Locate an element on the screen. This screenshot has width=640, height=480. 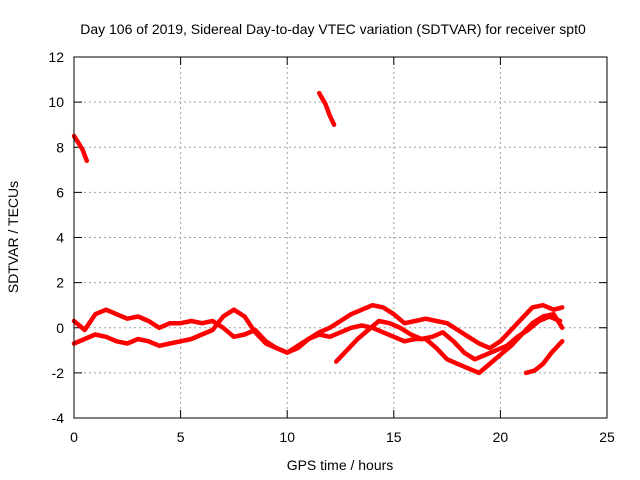
y-axis-label: SDTVAR / TECUs is located at coordinates (13, 237).